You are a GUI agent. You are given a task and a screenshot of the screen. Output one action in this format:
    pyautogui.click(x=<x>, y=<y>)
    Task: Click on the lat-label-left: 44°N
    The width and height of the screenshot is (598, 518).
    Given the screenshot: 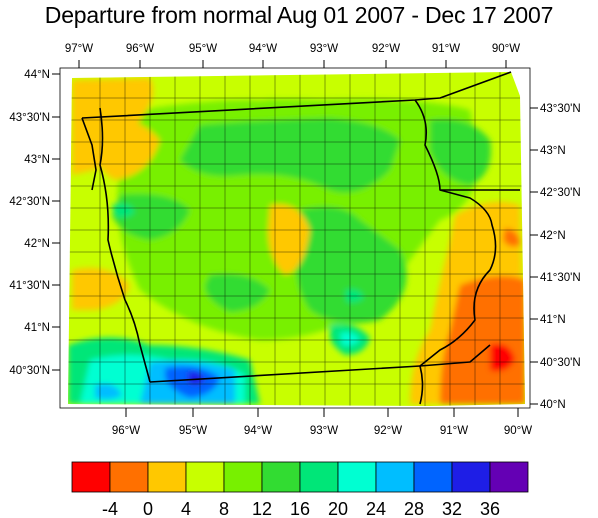 What is the action you would take?
    pyautogui.click(x=37, y=75)
    